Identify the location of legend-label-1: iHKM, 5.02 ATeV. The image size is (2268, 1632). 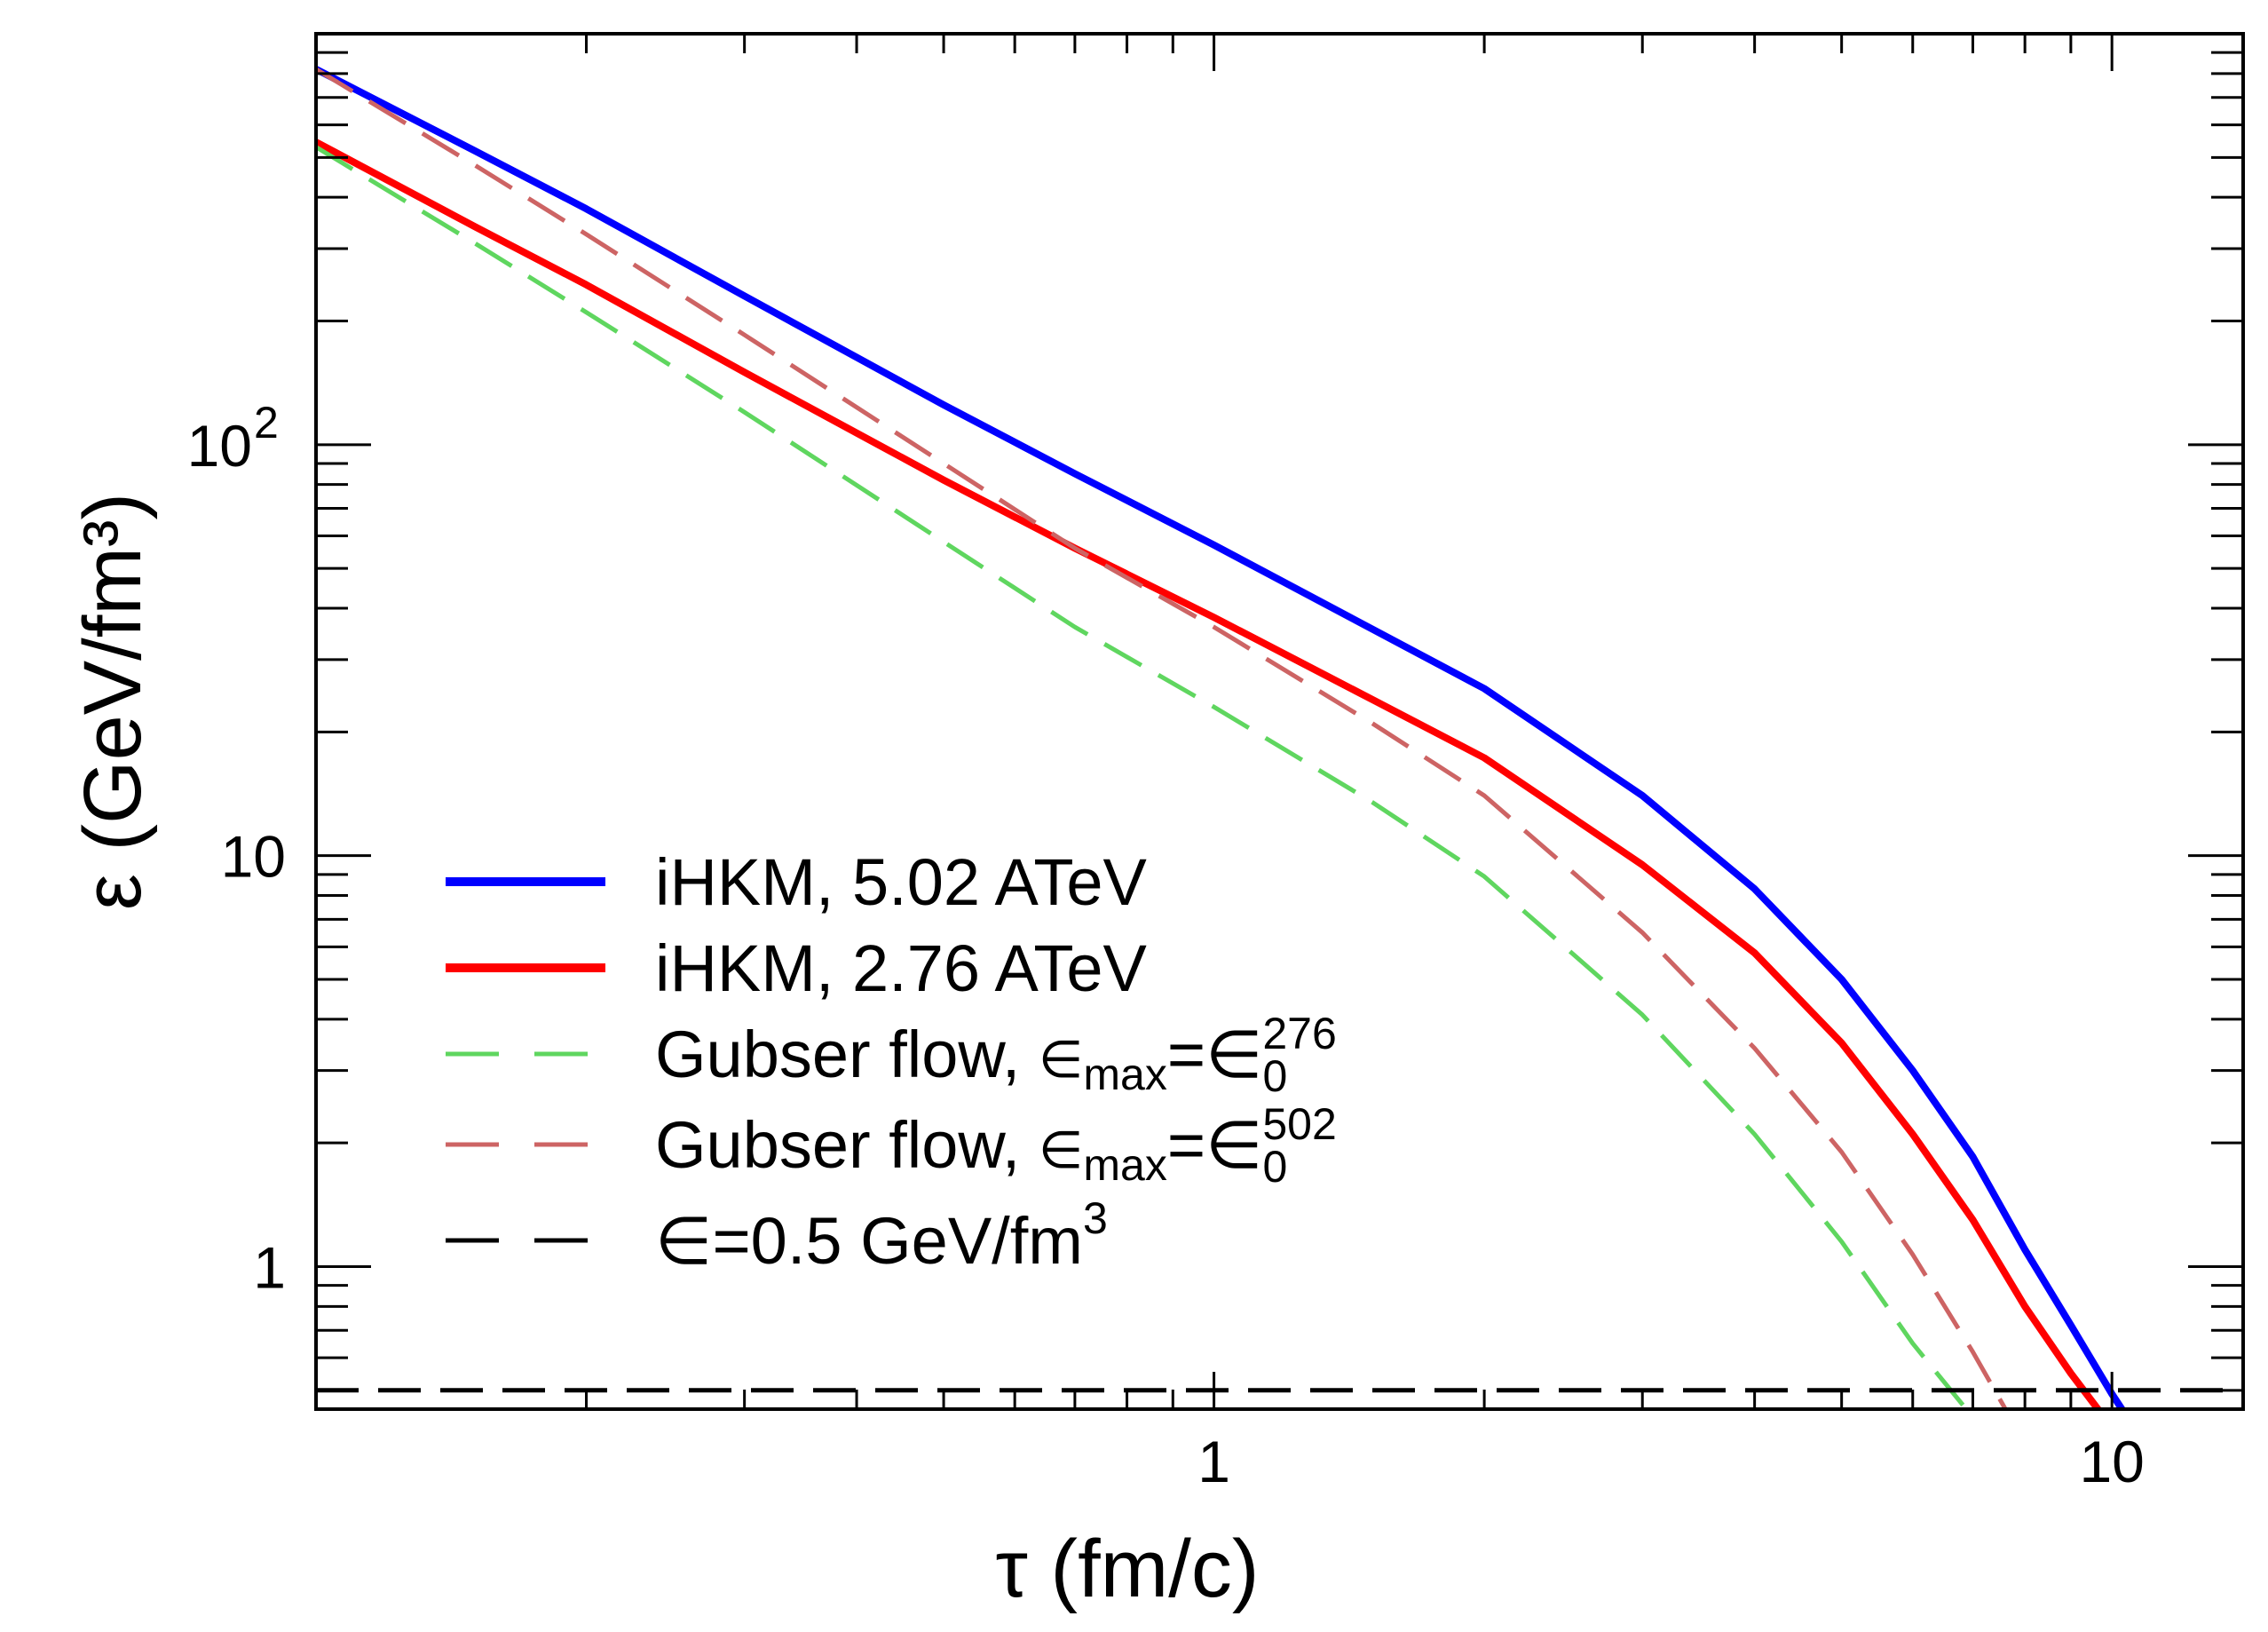
(901, 882).